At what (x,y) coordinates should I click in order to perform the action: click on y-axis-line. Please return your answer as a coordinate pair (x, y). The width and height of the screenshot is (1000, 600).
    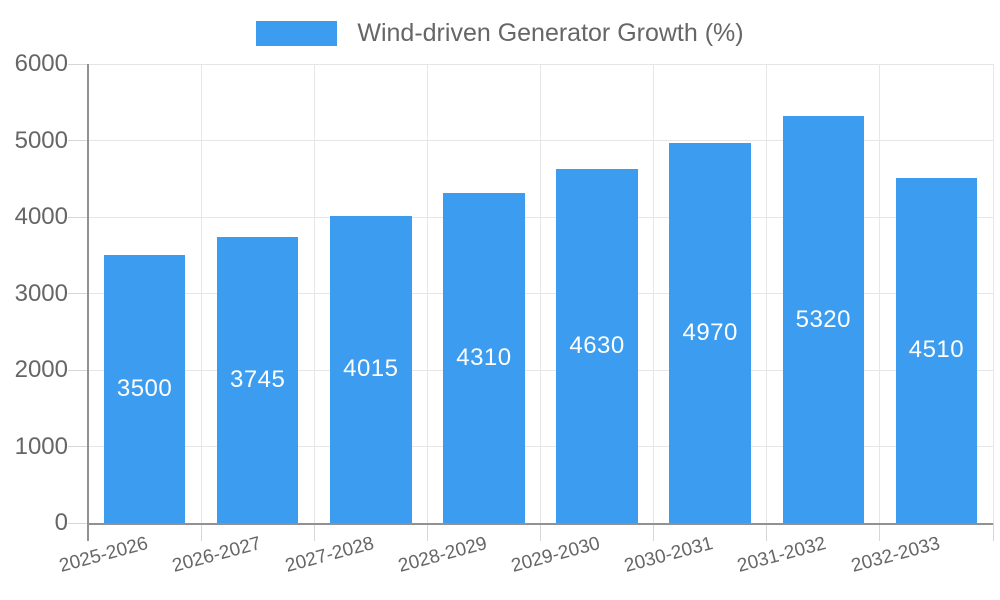
    Looking at the image, I should click on (88, 302).